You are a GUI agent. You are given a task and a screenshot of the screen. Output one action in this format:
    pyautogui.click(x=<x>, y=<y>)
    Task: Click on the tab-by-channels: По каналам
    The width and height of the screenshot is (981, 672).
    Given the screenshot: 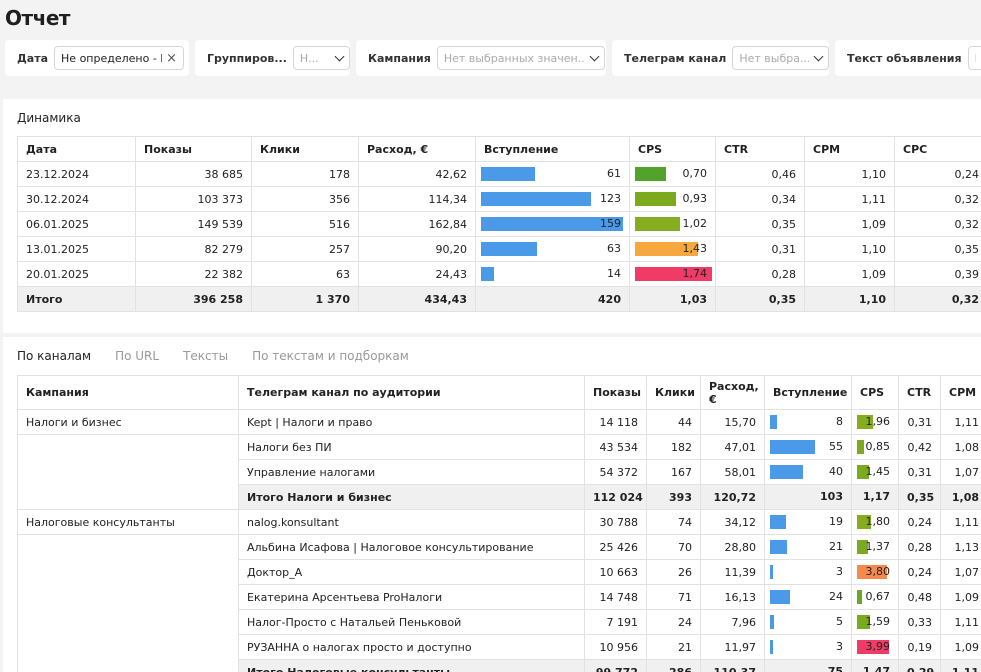 What is the action you would take?
    pyautogui.click(x=54, y=356)
    